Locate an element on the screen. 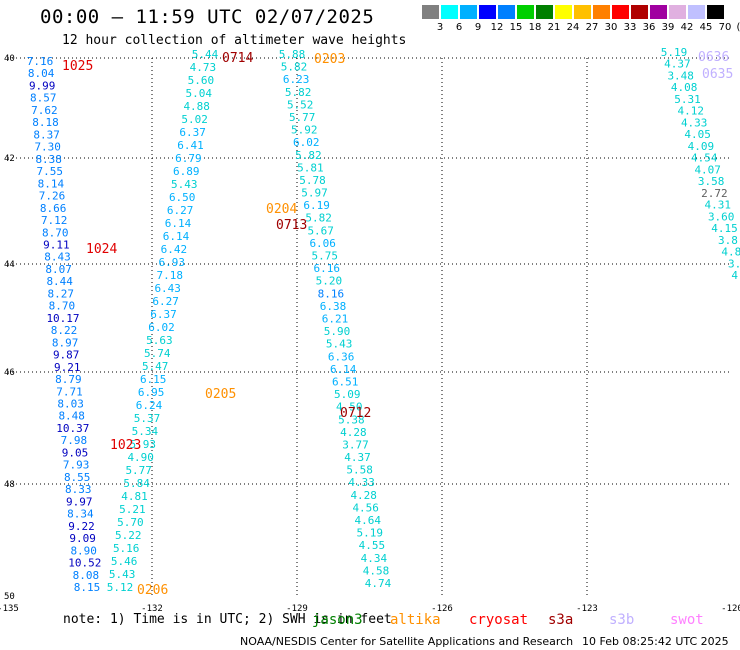 The height and width of the screenshot is (650, 740). wave-height-value: 5.81 is located at coordinates (310, 167).